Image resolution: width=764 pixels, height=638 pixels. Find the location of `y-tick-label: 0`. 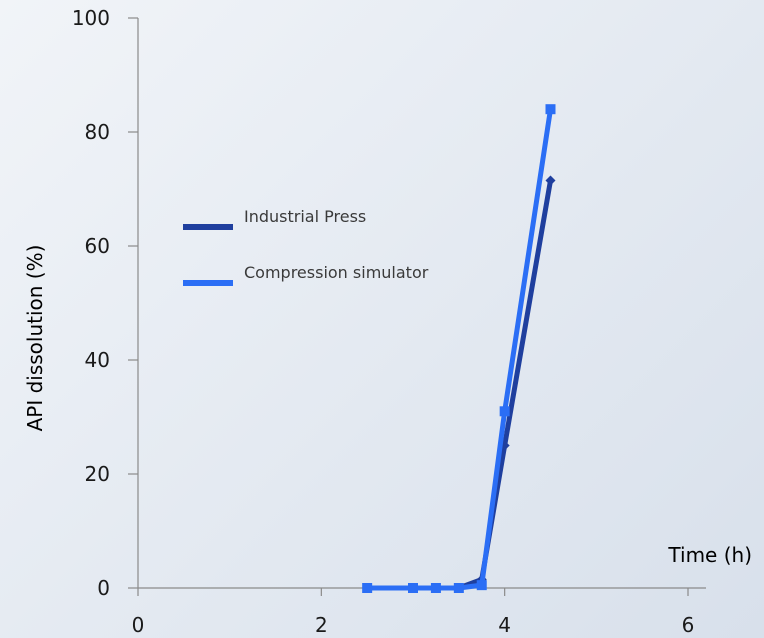

y-tick-label: 0 is located at coordinates (103, 588).